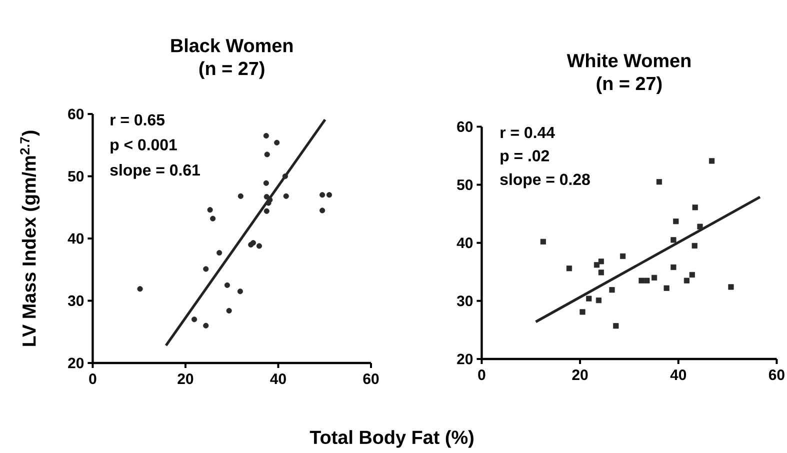 Image resolution: width=787 pixels, height=453 pixels. What do you see at coordinates (527, 132) in the screenshot?
I see `annotation: r = 0.44` at bounding box center [527, 132].